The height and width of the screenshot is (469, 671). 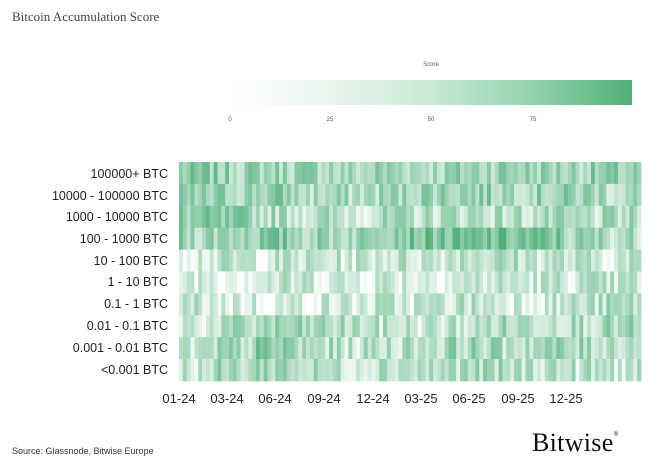 What do you see at coordinates (130, 261) in the screenshot?
I see `row-label-10-100: 10 - 100 BTC` at bounding box center [130, 261].